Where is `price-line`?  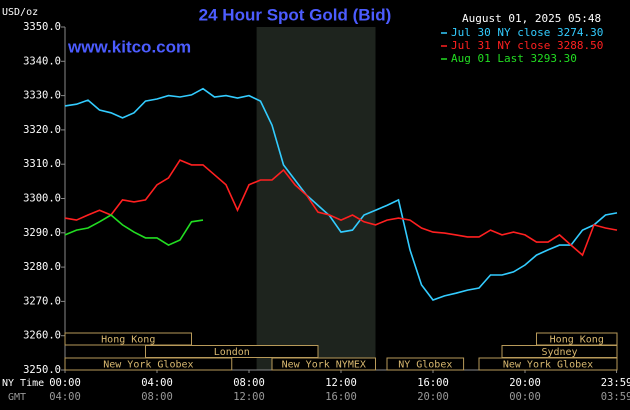 price-line is located at coordinates (134, 230).